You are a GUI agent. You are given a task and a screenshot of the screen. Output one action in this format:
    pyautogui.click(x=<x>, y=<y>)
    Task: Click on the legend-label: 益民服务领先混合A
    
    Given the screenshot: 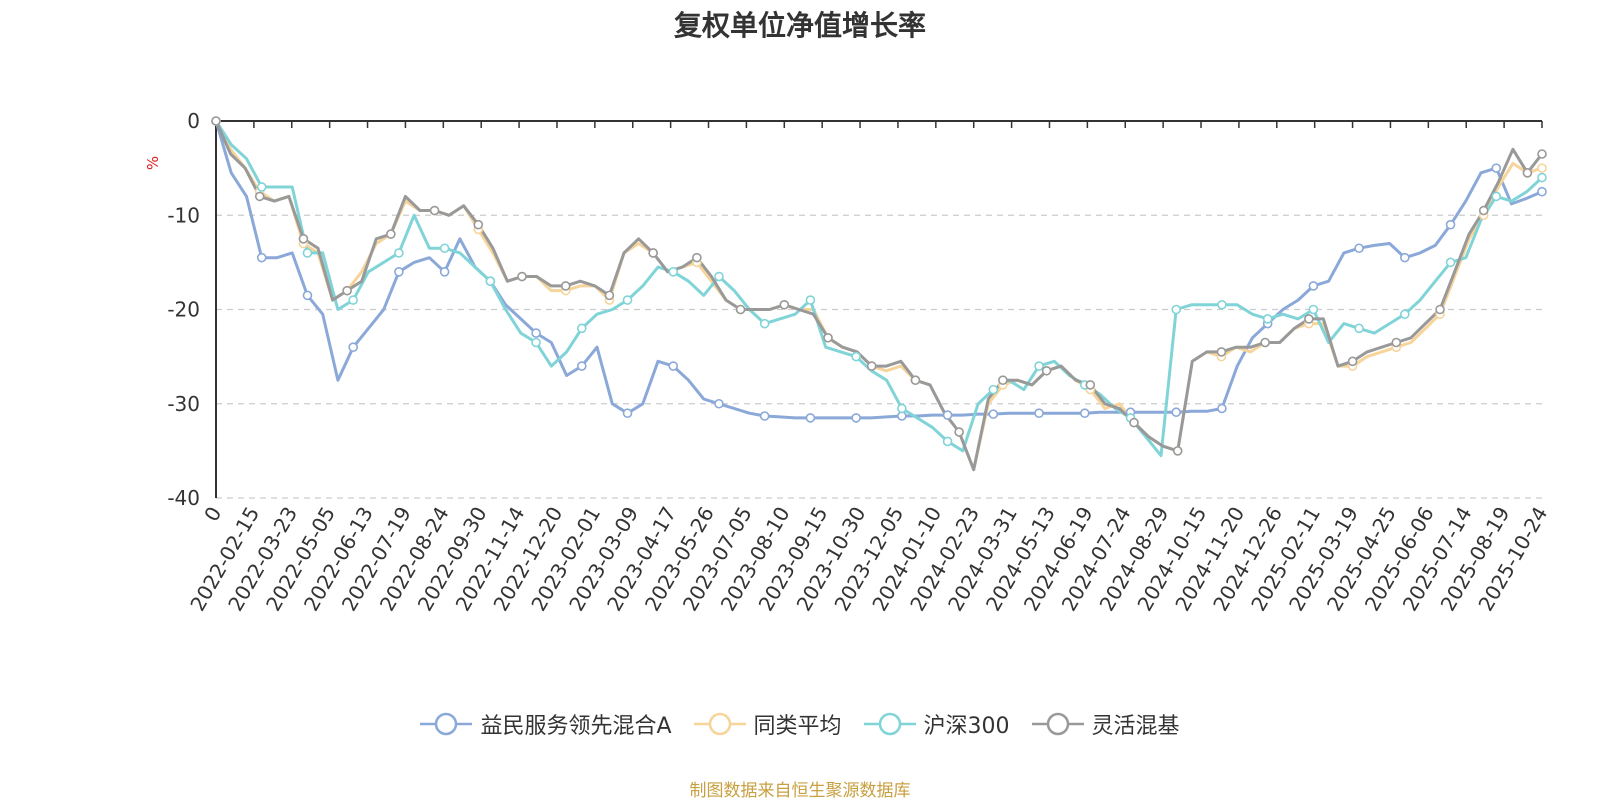 What is the action you would take?
    pyautogui.click(x=576, y=726)
    